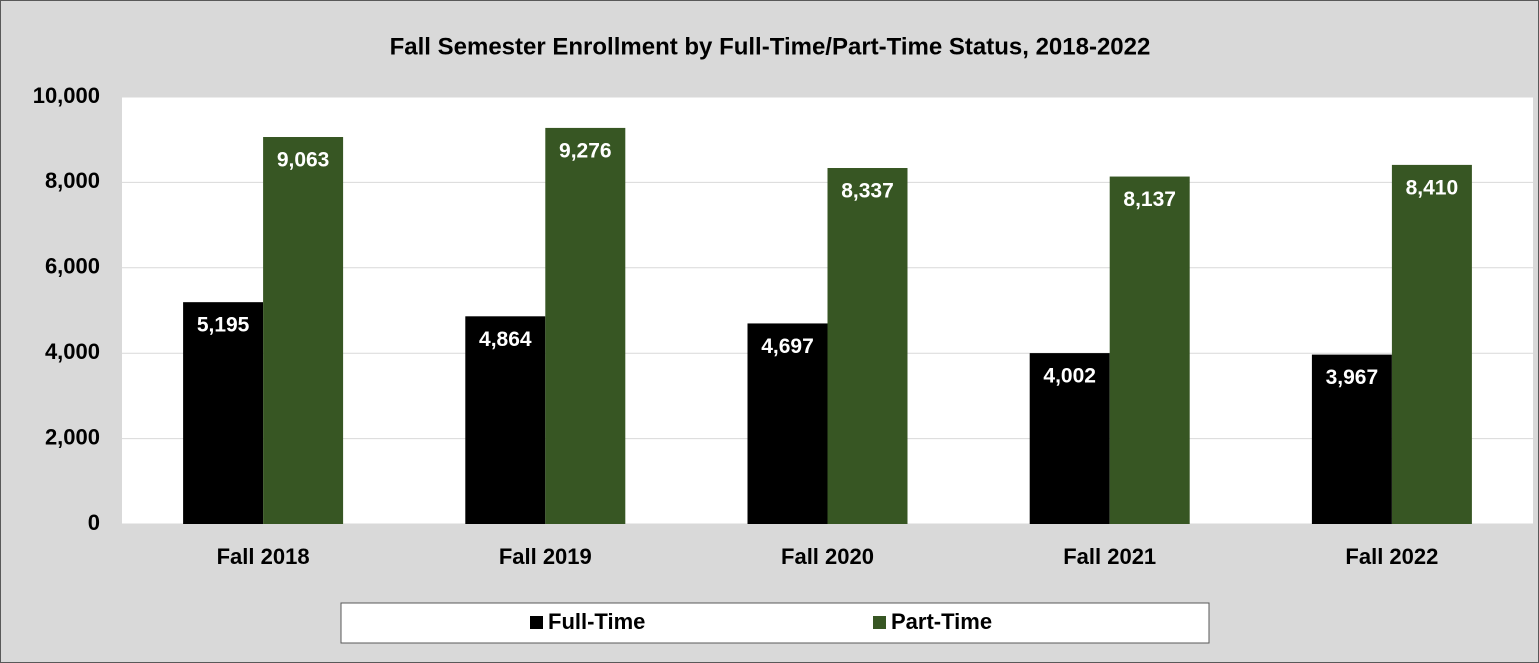 Image resolution: width=1539 pixels, height=663 pixels. Describe the element at coordinates (303, 160) in the screenshot. I see `data-label: 9,063` at that location.